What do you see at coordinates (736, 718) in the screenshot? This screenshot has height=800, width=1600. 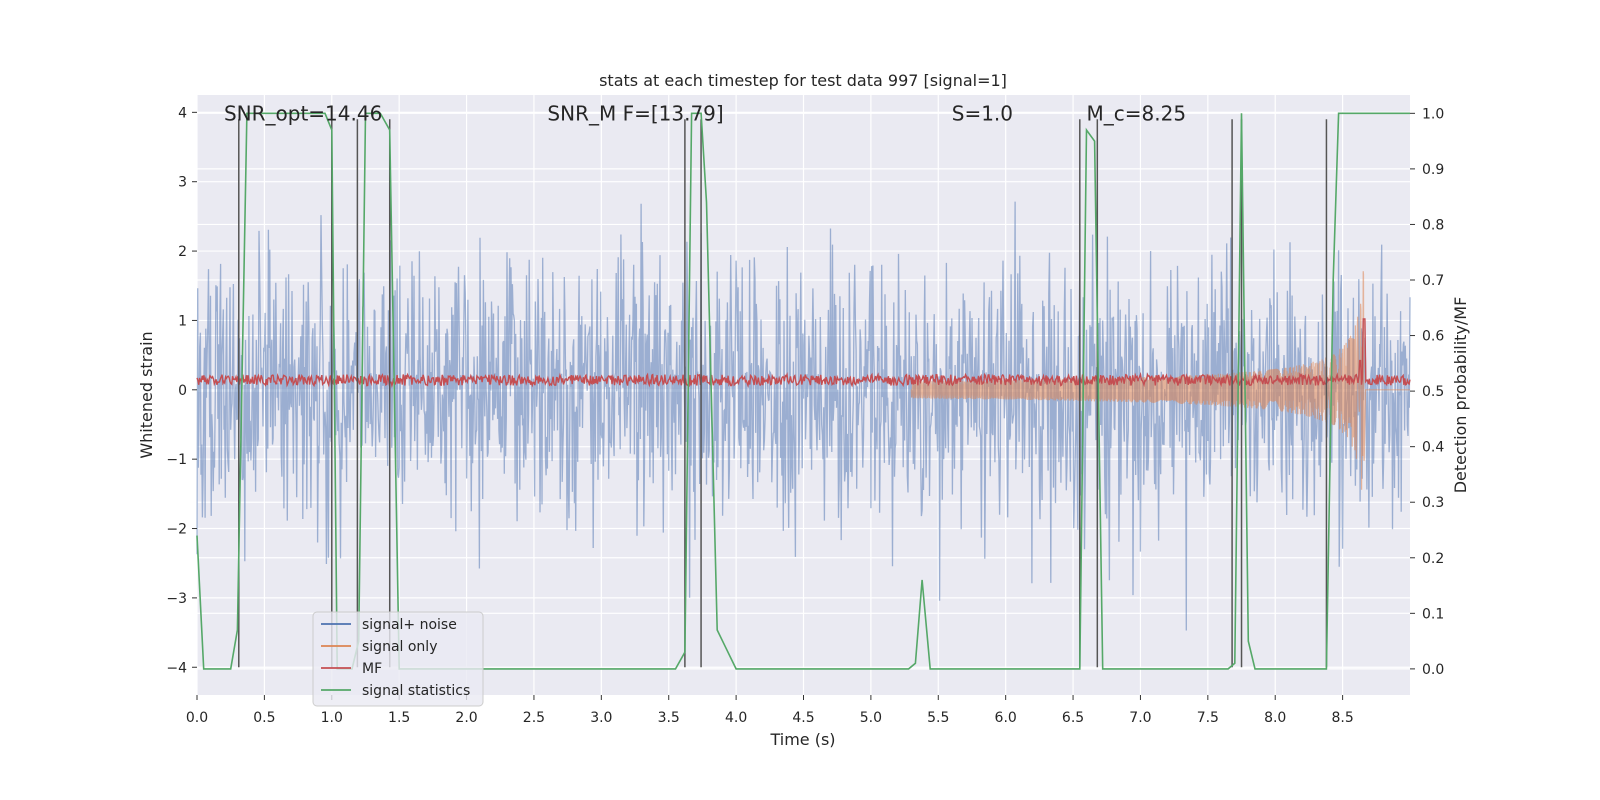 I see `x-tick-label: 4.0` at bounding box center [736, 718].